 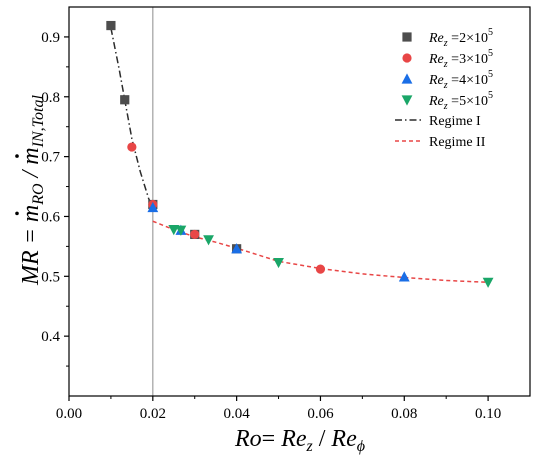 I want to click on x-title-re1: Re, so click(x=293, y=439).